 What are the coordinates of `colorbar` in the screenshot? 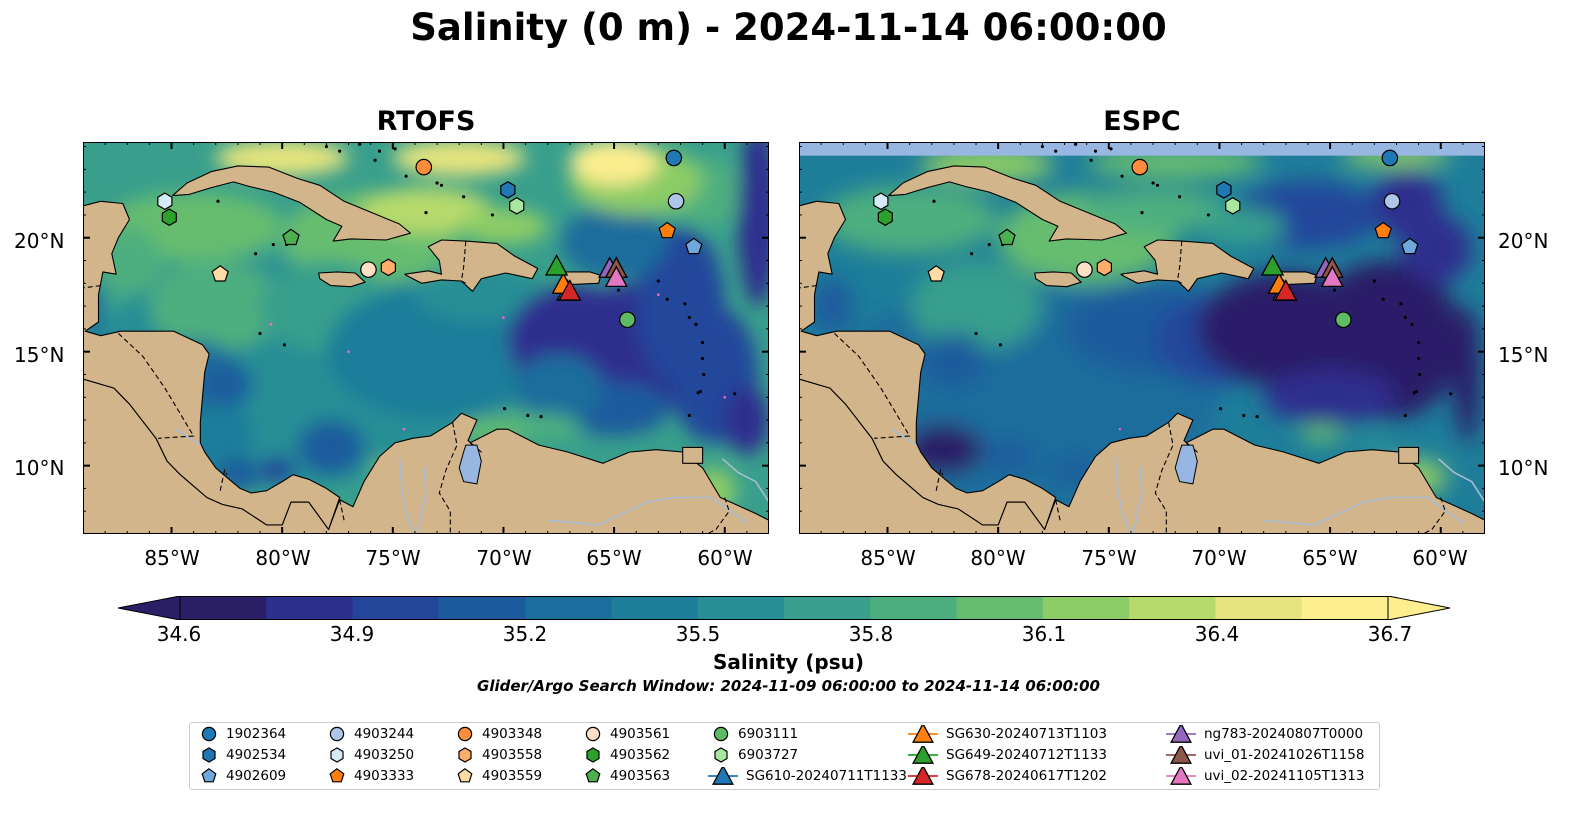 It's located at (784, 608).